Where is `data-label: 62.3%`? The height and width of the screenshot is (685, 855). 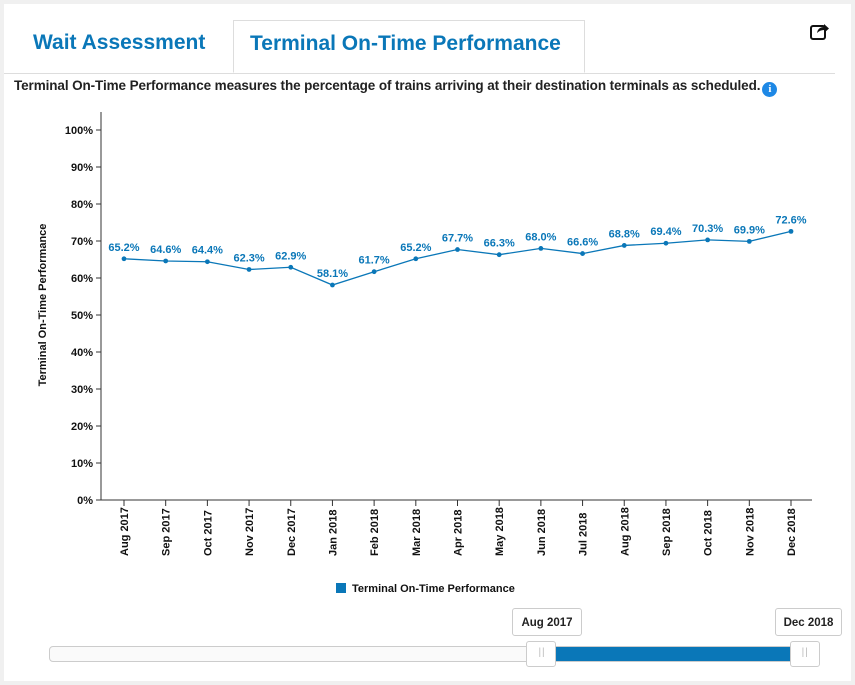 data-label: 62.3% is located at coordinates (248, 258).